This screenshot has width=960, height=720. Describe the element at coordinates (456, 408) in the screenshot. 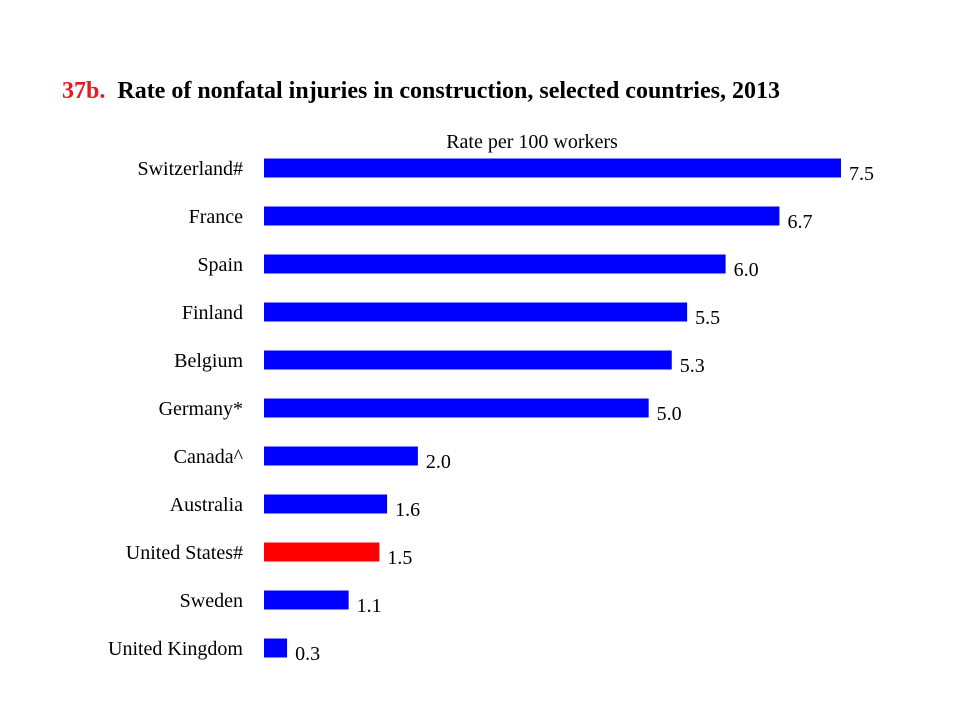

I see `bar-germany` at that location.